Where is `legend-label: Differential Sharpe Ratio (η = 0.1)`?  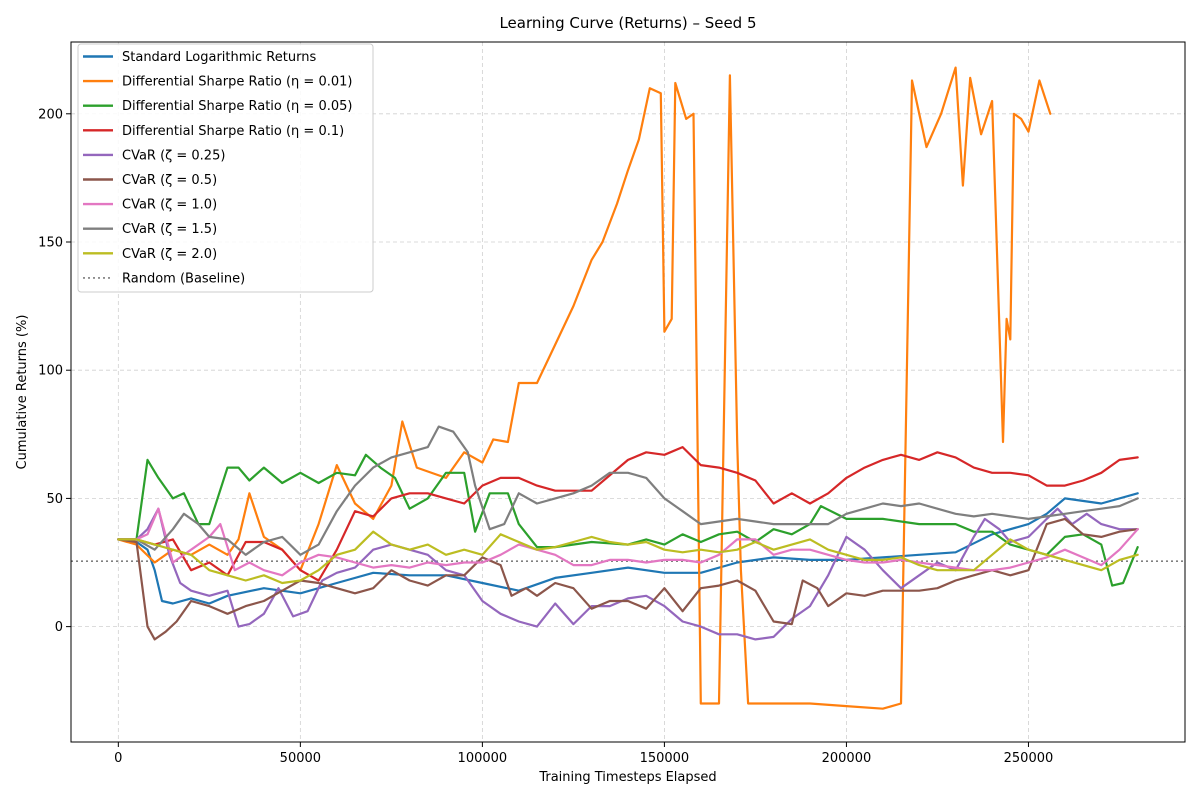
legend-label: Differential Sharpe Ratio (η = 0.1) is located at coordinates (233, 131).